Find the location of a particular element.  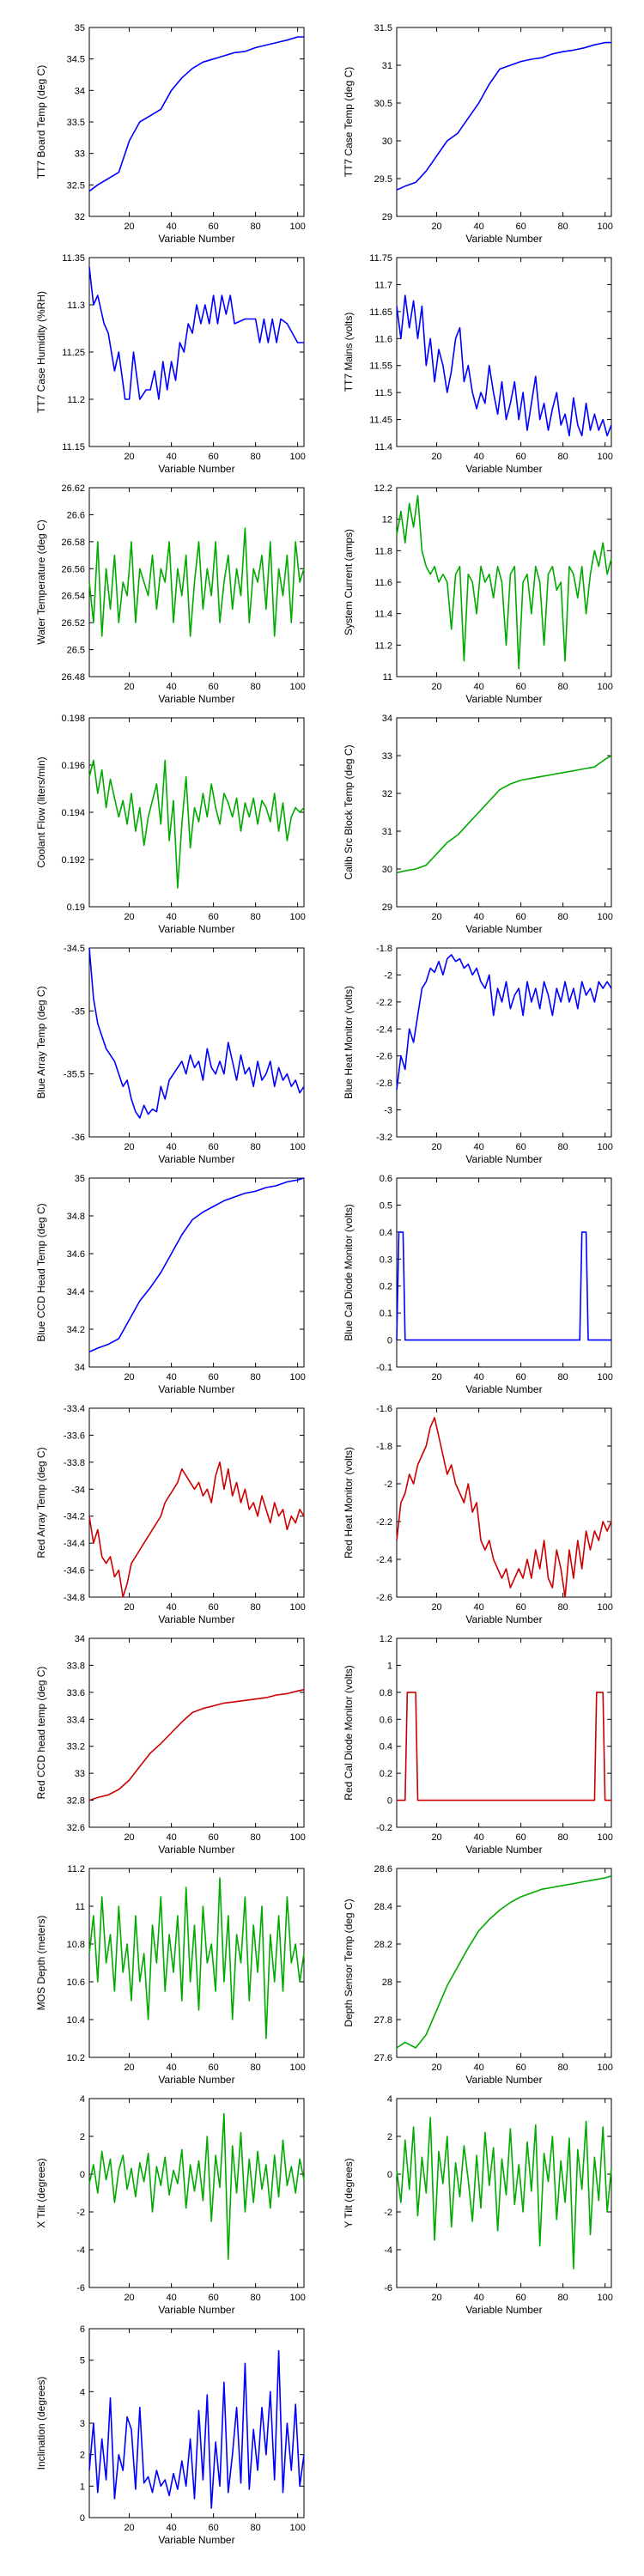

y-tick-label: 29.5 is located at coordinates (383, 180).